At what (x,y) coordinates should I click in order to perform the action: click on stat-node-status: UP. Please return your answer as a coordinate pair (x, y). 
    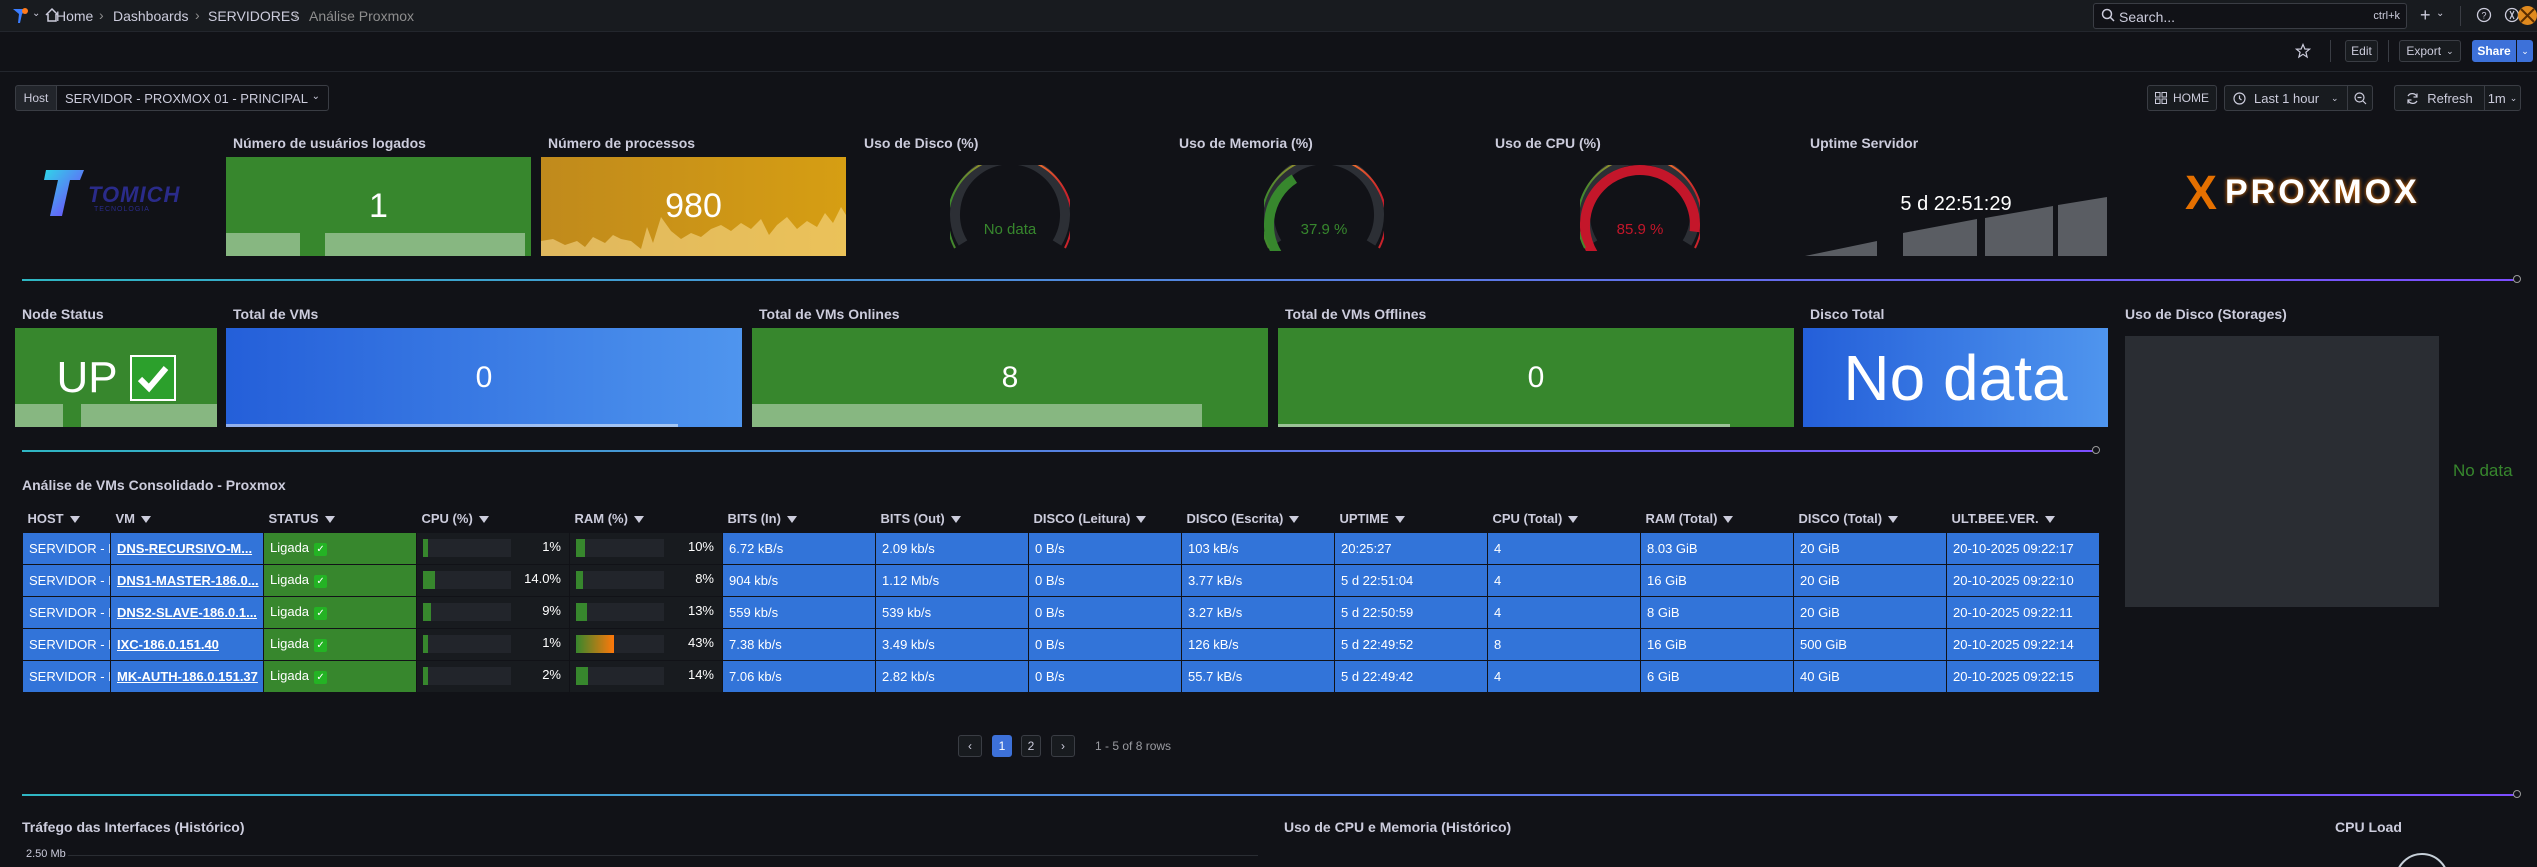
    Looking at the image, I should click on (116, 377).